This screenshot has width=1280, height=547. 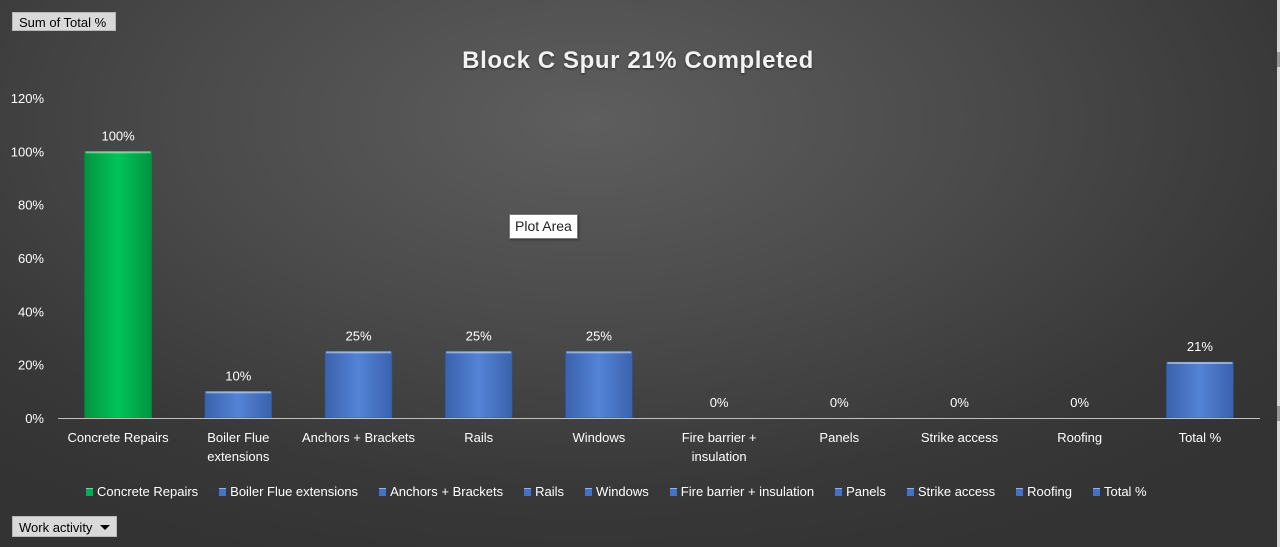 I want to click on legend-item: Fire barrier + insulation, so click(x=742, y=491).